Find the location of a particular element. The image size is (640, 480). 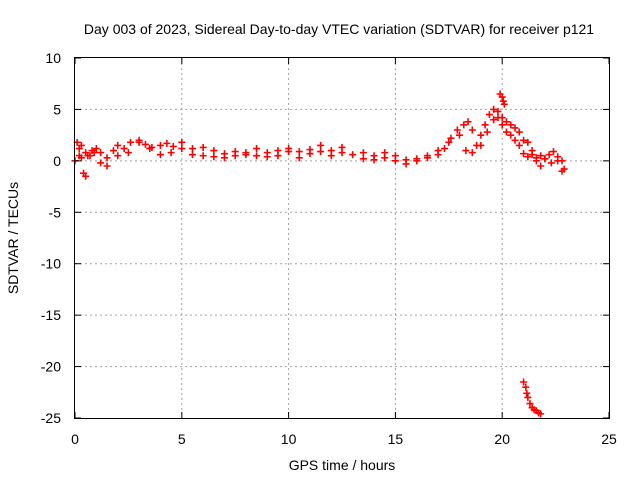

y-tick-label: 10 is located at coordinates (53, 58).